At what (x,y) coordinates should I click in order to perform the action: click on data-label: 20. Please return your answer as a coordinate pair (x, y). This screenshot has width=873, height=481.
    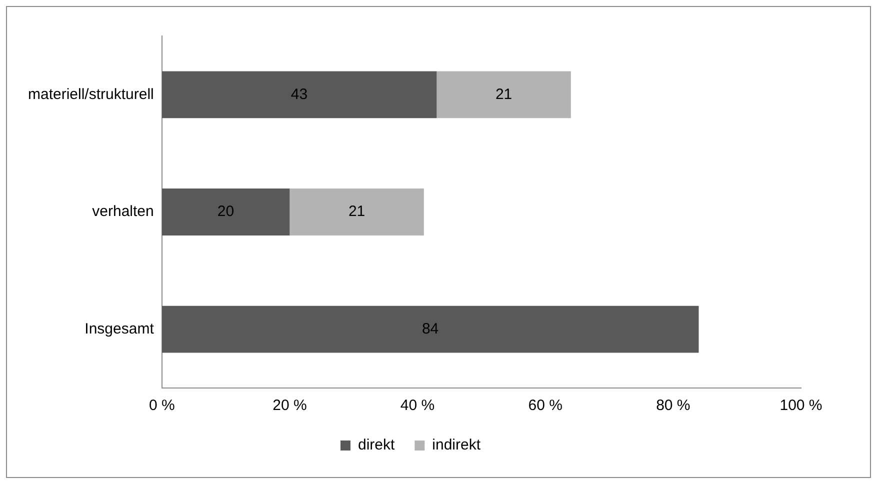
    Looking at the image, I should click on (225, 211).